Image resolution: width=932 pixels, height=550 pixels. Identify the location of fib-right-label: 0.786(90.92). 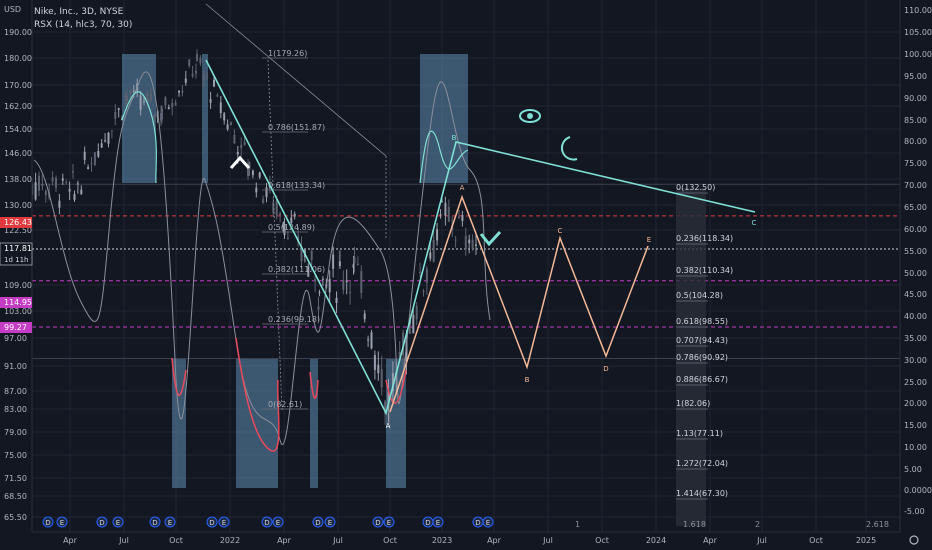
(702, 357).